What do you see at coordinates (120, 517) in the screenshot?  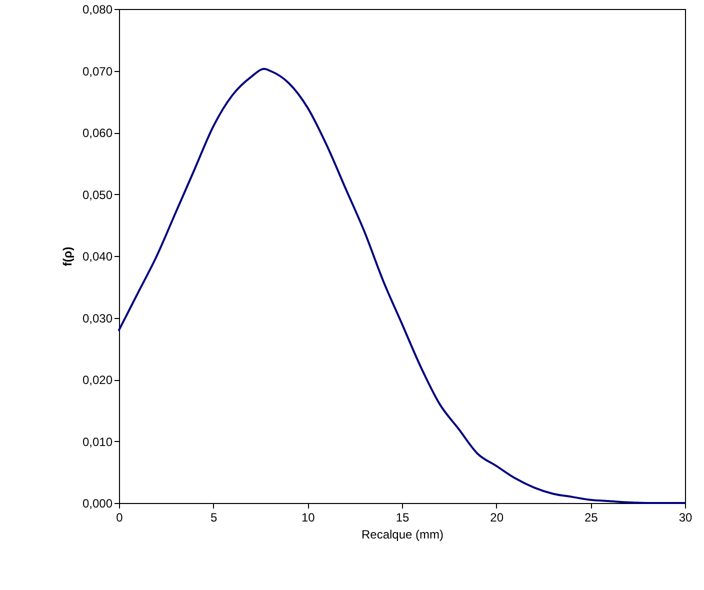 I see `x-tick-label: 0` at bounding box center [120, 517].